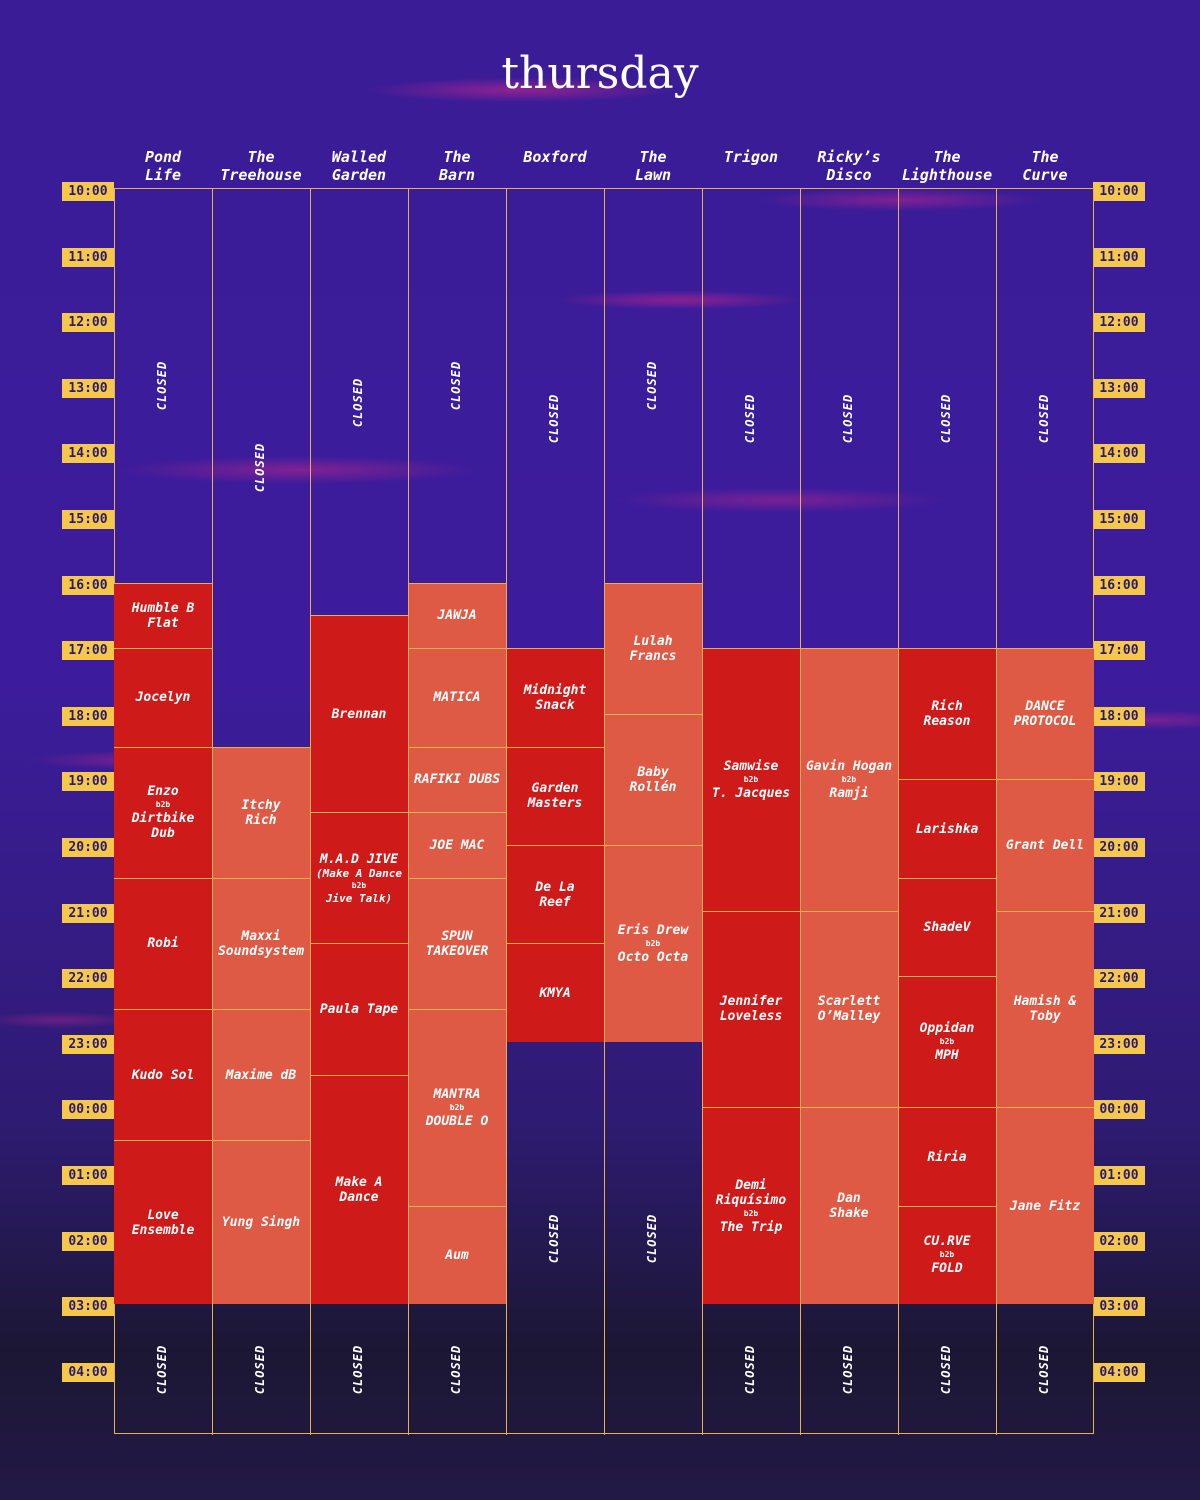 This screenshot has width=1200, height=1500. Describe the element at coordinates (457, 1107) in the screenshot. I see `artist-slot: MANTRA b2b DOUBLE O` at that location.